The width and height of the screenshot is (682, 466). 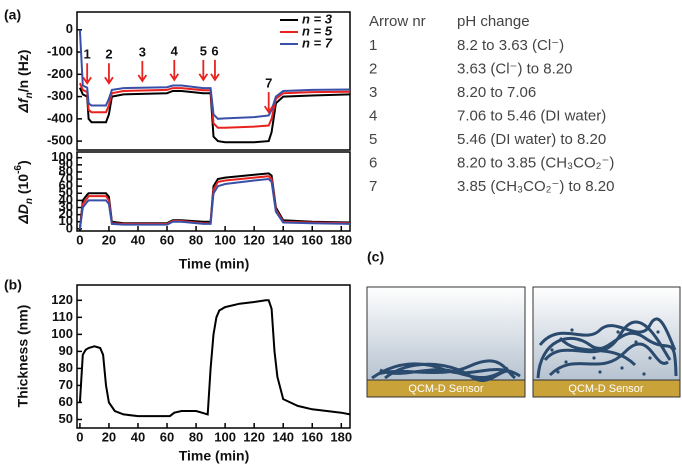 I want to click on y-tick-label: 20, so click(x=66, y=213).